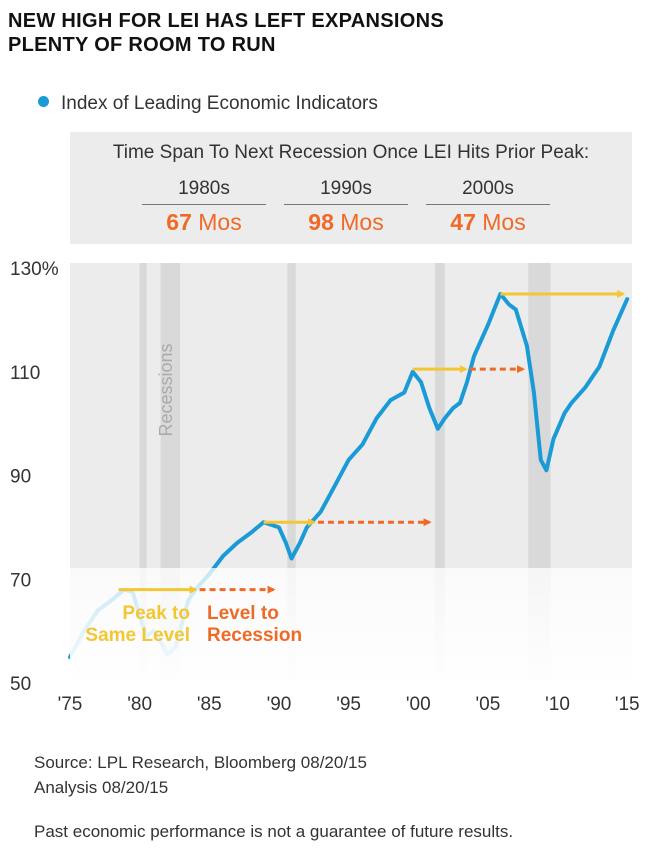  I want to click on decade-label: 1990s, so click(346, 191).